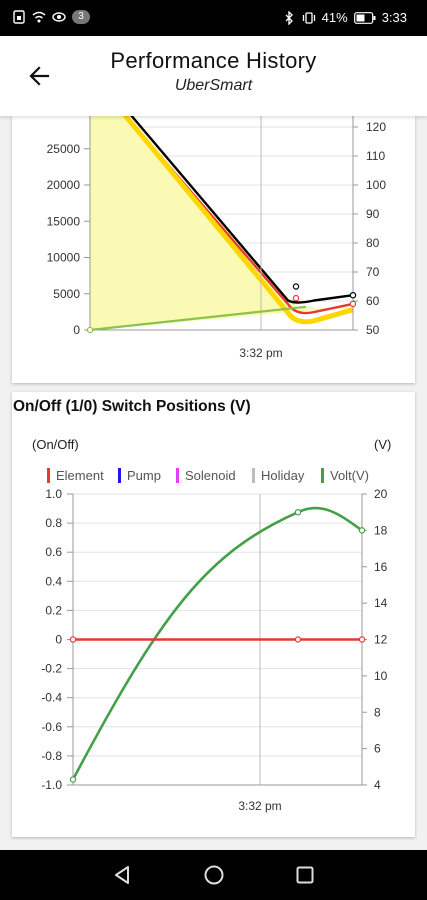 Image resolution: width=427 pixels, height=900 pixels. Describe the element at coordinates (80, 475) in the screenshot. I see `legend-label: Element` at that location.